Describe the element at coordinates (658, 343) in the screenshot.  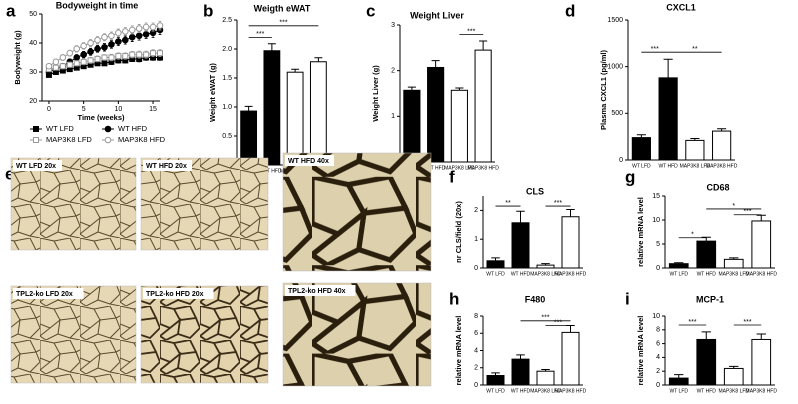
I see `y-tick-label: 6` at that location.